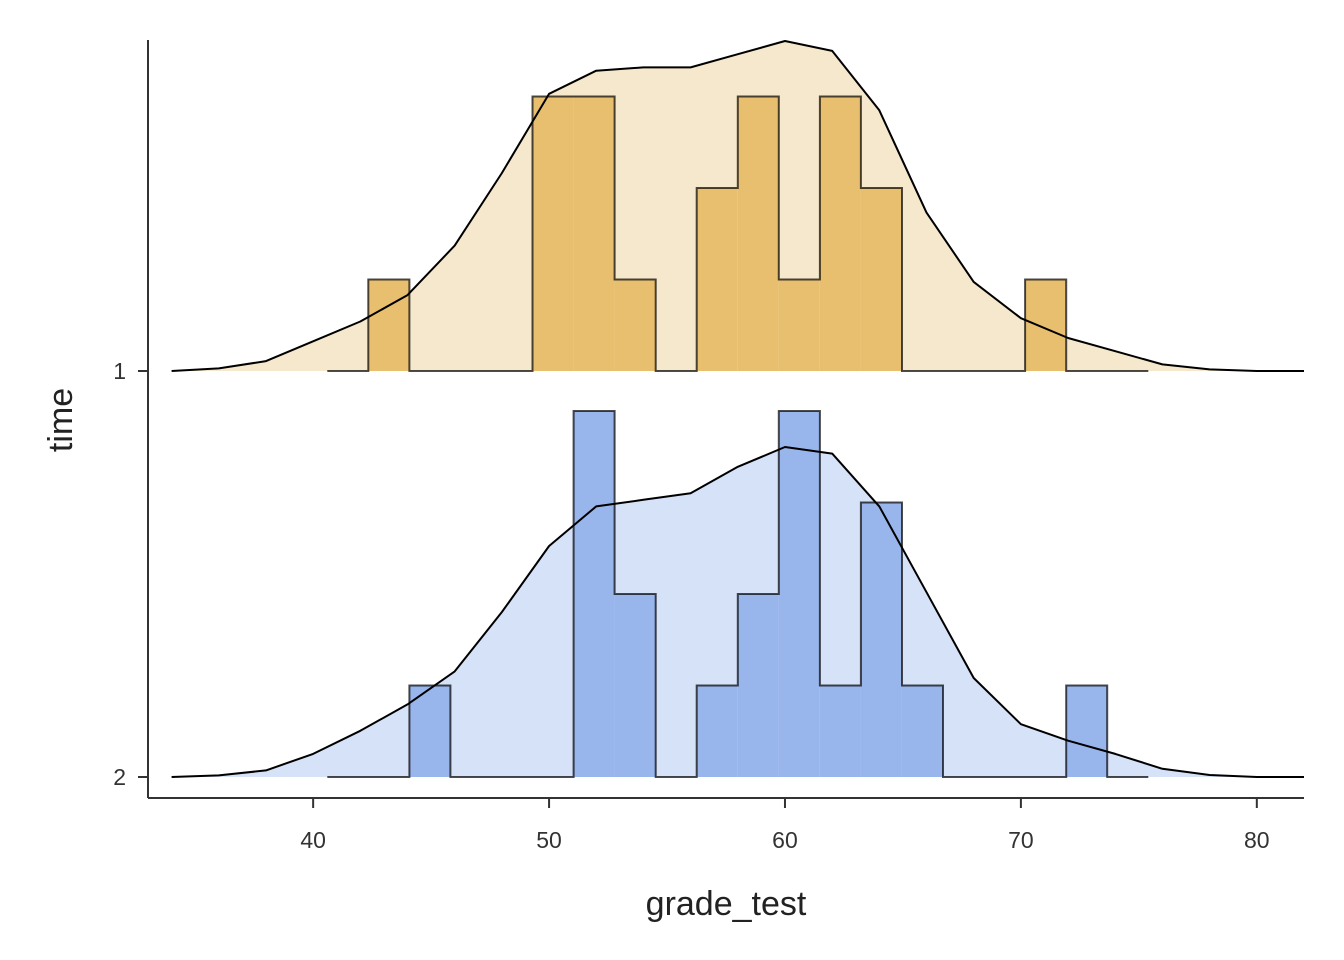 This screenshot has height=960, width=1344. I want to click on y-tick-label-2: 2, so click(119, 777).